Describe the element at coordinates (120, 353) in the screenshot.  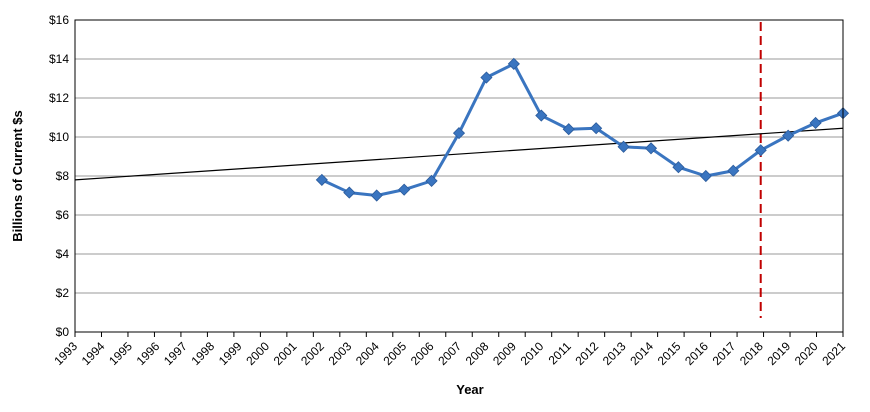
I see `x-tick-label: 1995` at that location.